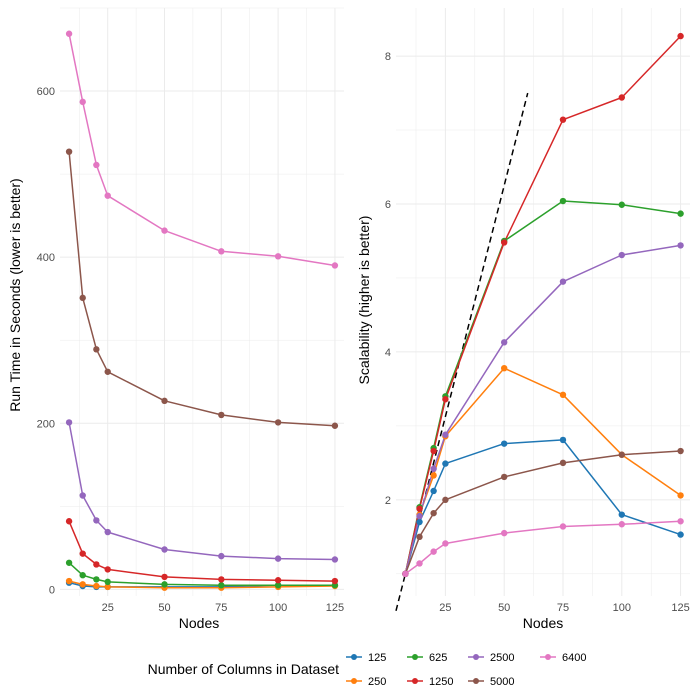 This screenshot has height=700, width=700. Describe the element at coordinates (462, 351) in the screenshot. I see `ideal-scaling-reference-line` at that location.